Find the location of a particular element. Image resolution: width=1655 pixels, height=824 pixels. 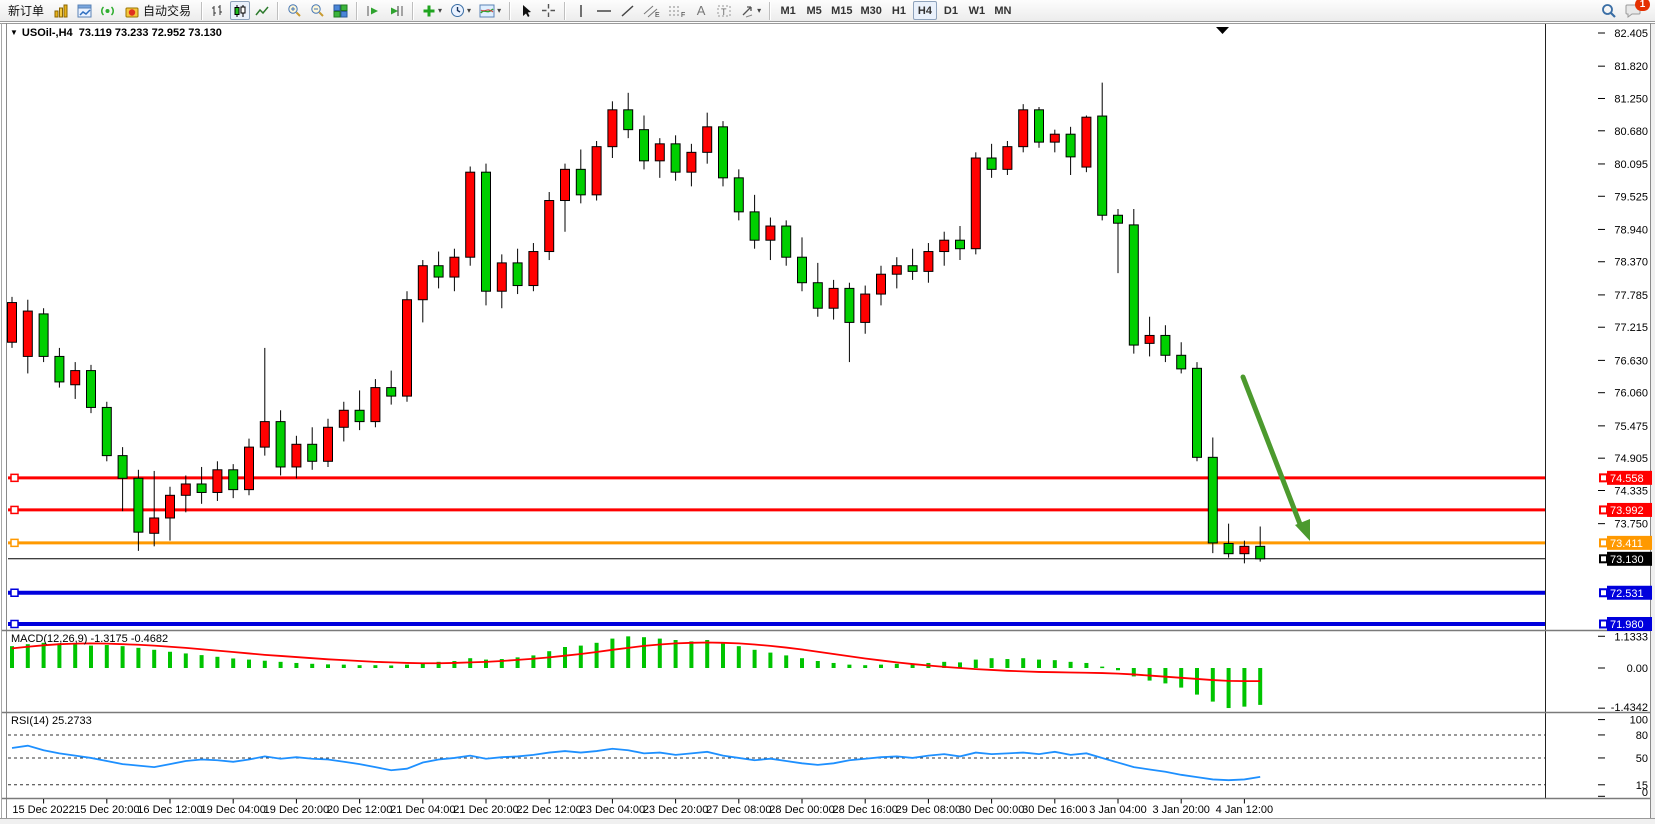

clock-icon is located at coordinates (458, 10).